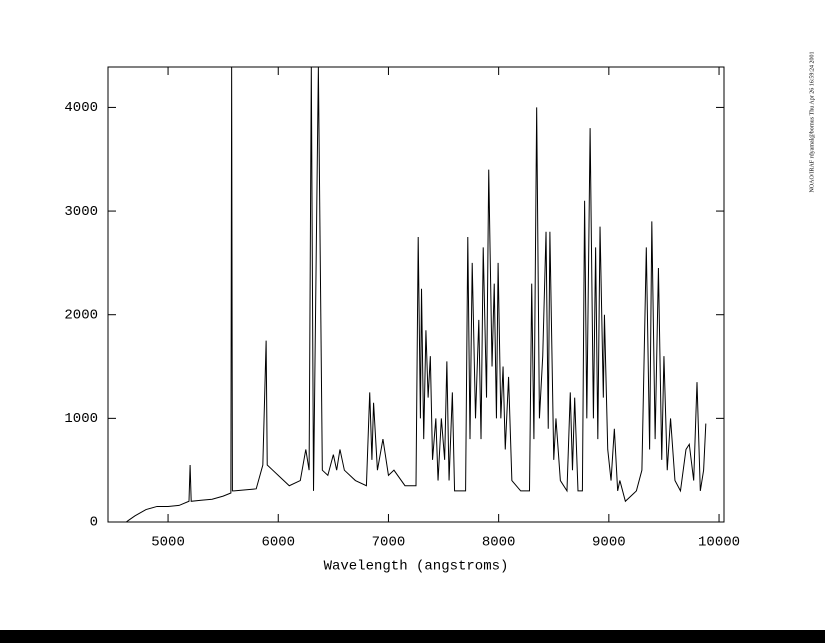  I want to click on x-tick-label: 8000, so click(499, 543).